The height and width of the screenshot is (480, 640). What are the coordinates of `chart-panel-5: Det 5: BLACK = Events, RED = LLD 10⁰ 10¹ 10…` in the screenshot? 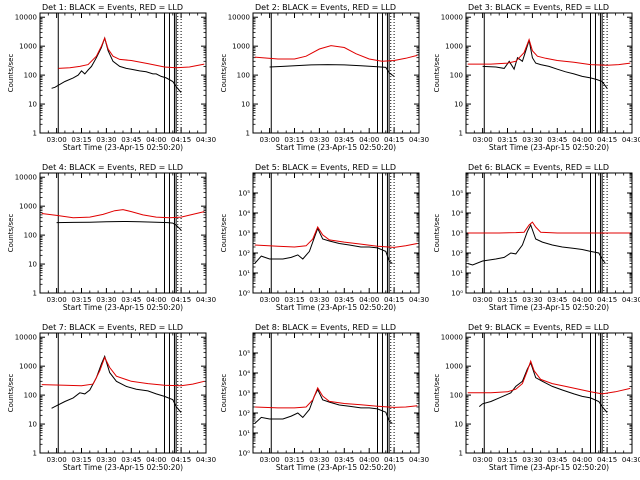 It's located at (324, 237).